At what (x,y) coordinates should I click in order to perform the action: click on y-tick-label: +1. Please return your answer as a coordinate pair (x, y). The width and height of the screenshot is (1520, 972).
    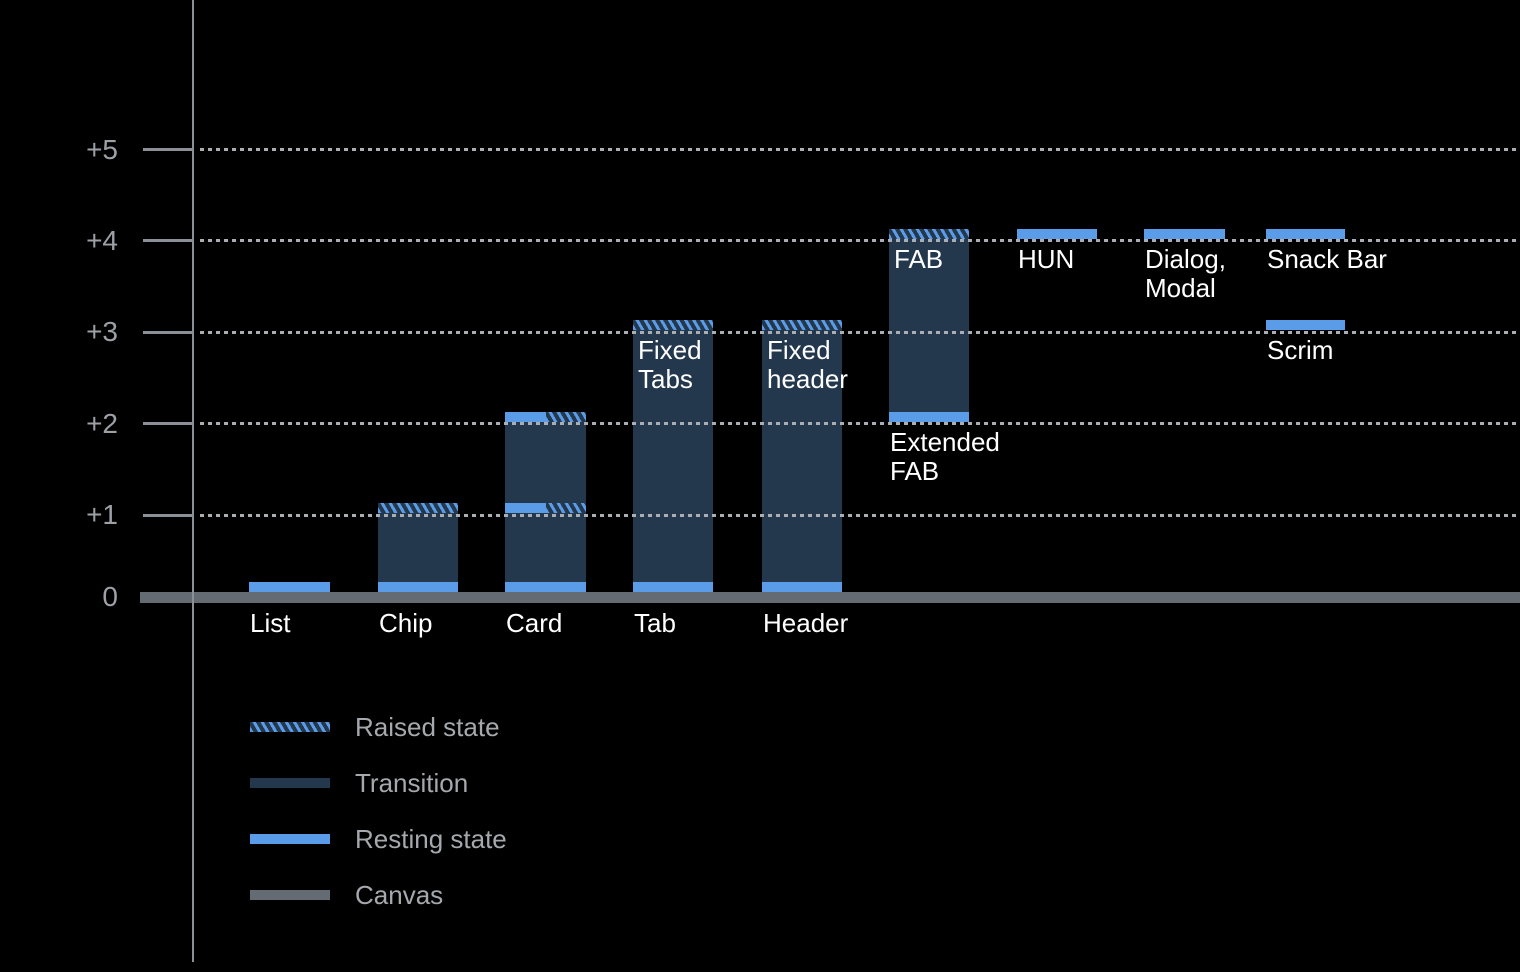
    Looking at the image, I should click on (102, 515).